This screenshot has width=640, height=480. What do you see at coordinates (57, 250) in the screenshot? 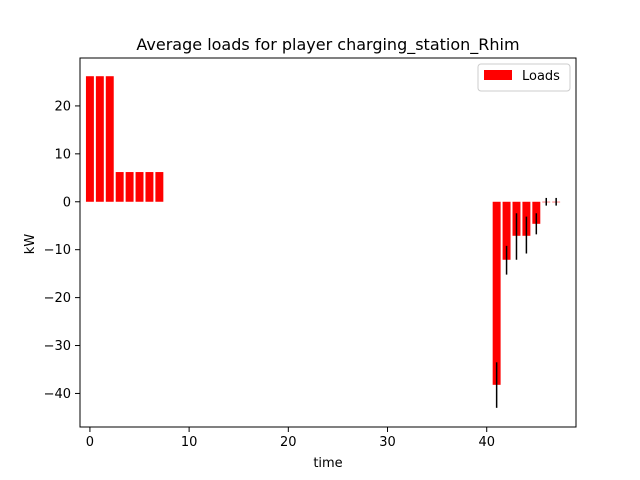
I see `y-tick-label-3: −10` at bounding box center [57, 250].